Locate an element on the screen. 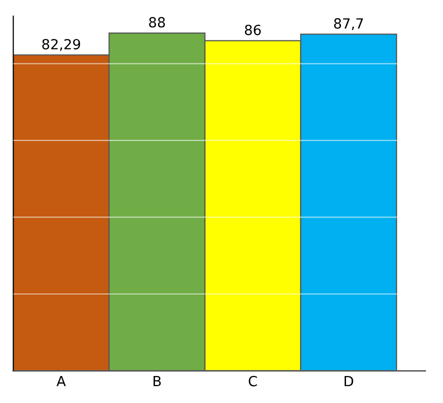  x-tick-label: D is located at coordinates (349, 381).